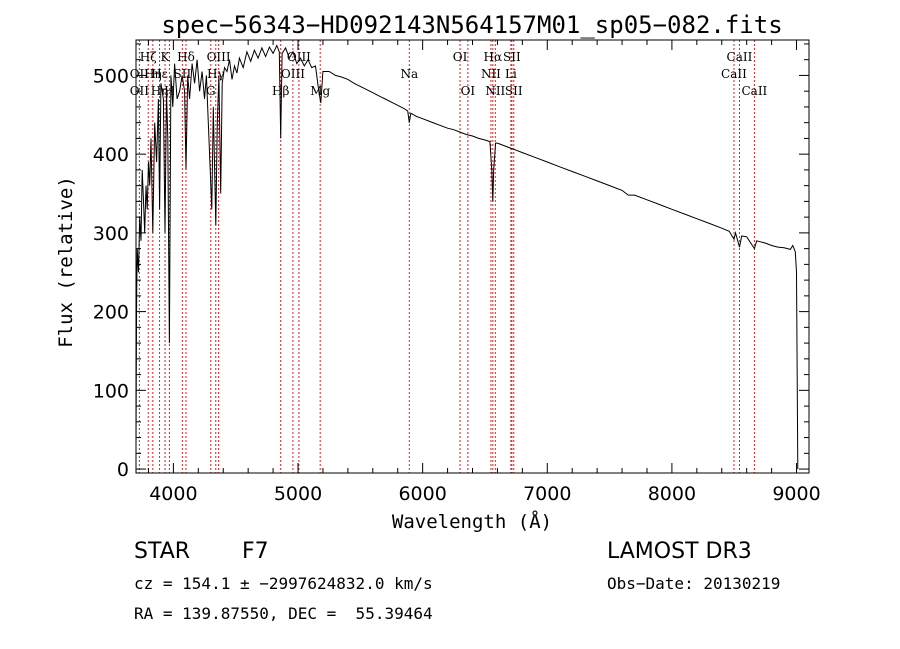  I want to click on x-axis-label: Wavelength (Å), so click(472, 521).